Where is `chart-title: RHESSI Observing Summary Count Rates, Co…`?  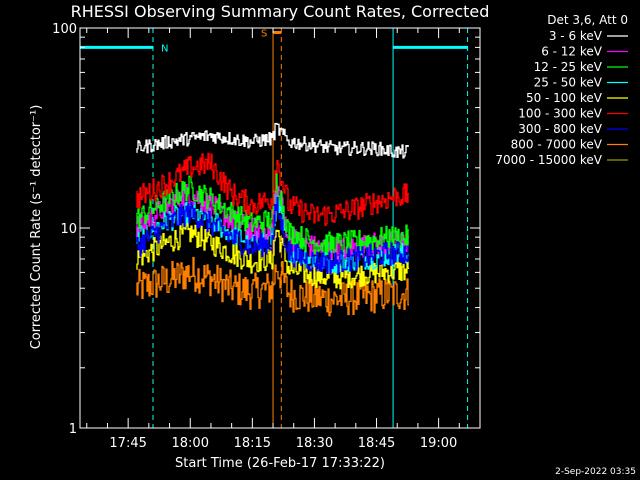
chart-title: RHESSI Observing Summary Count Rates, Co… is located at coordinates (280, 11).